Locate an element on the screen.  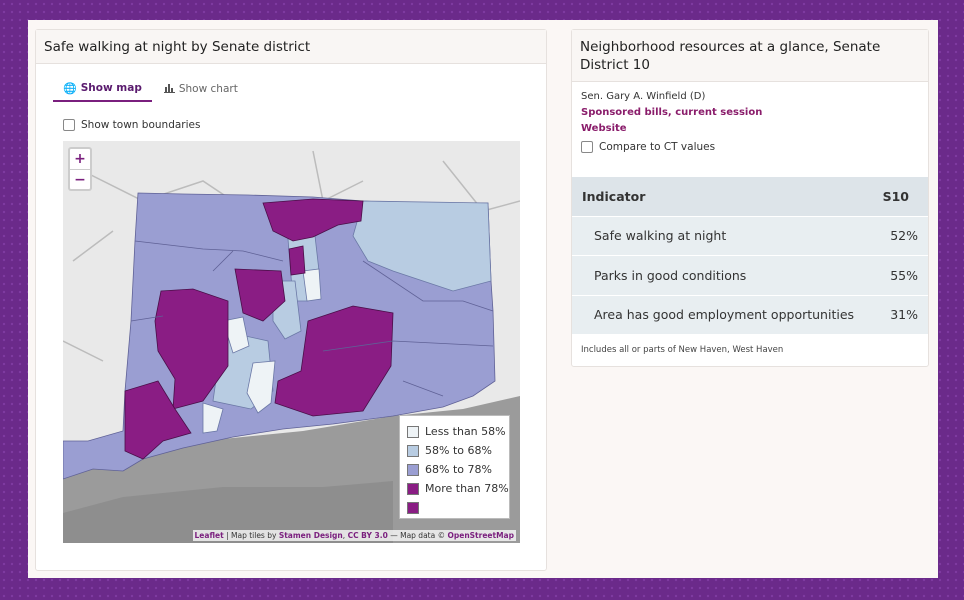
legend-label: 58% to 68% is located at coordinates (458, 450).